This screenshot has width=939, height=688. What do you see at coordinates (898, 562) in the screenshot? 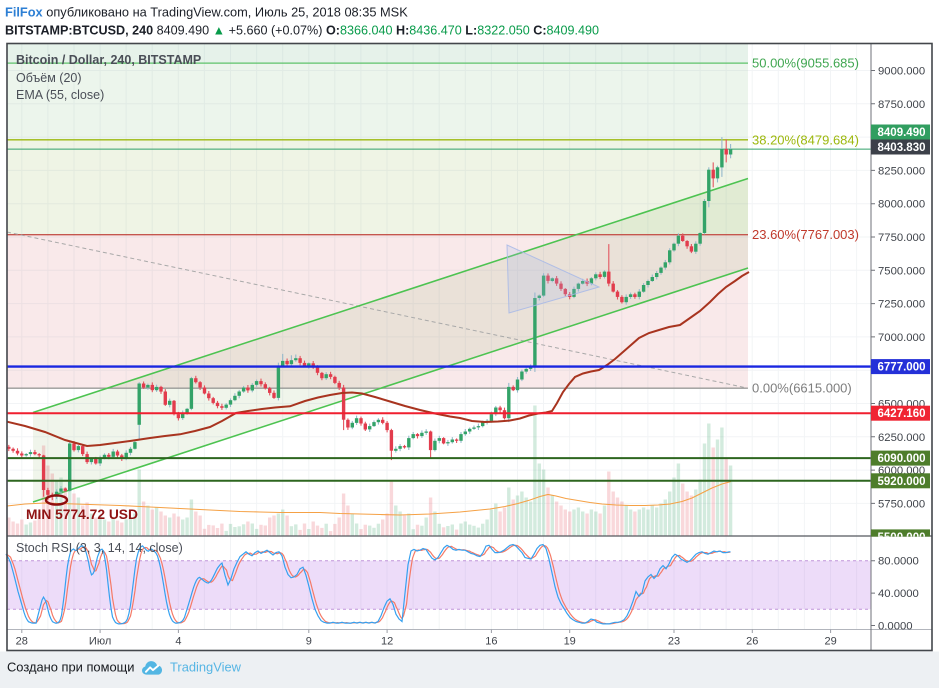
I see `svg-text: 80.0000` at bounding box center [898, 562].